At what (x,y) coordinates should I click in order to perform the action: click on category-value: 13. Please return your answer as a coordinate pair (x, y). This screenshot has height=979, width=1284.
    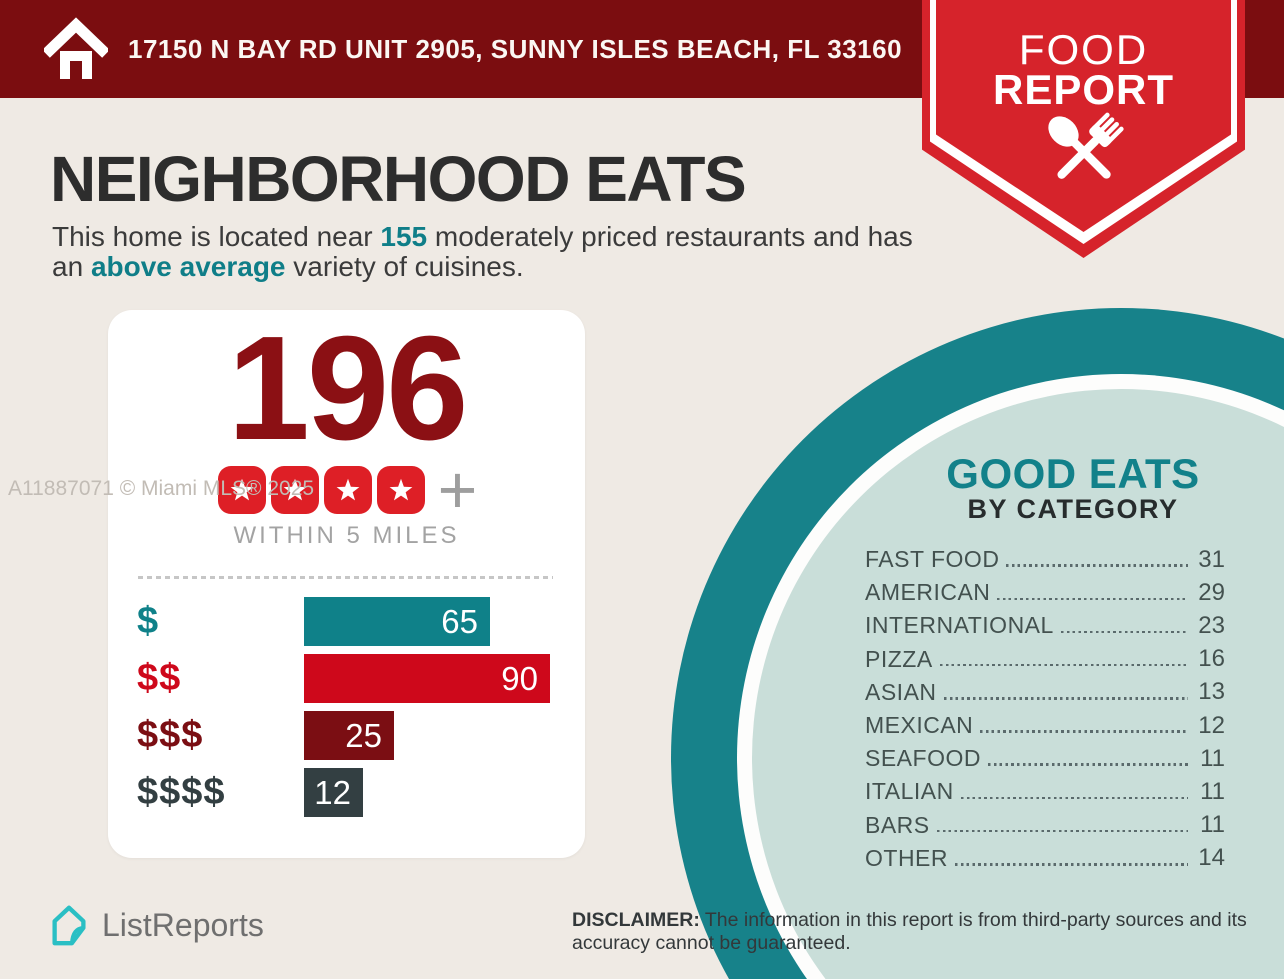
    Looking at the image, I should click on (1211, 692).